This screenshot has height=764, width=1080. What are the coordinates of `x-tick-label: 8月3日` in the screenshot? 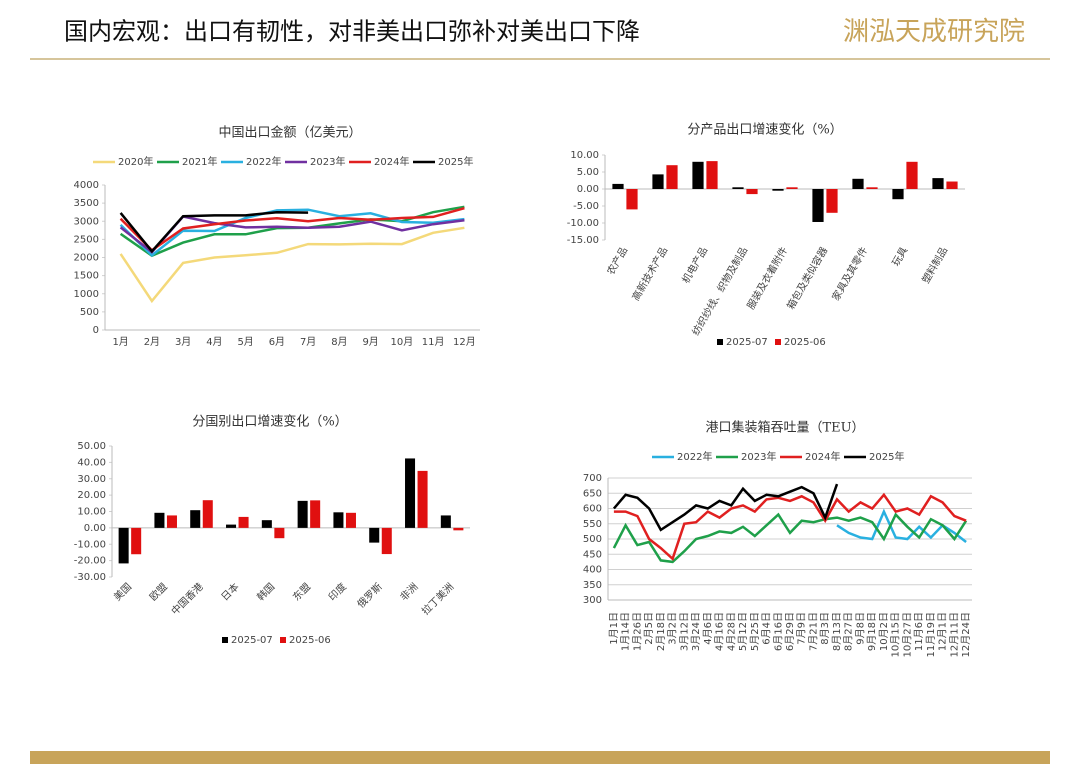 It's located at (825, 628).